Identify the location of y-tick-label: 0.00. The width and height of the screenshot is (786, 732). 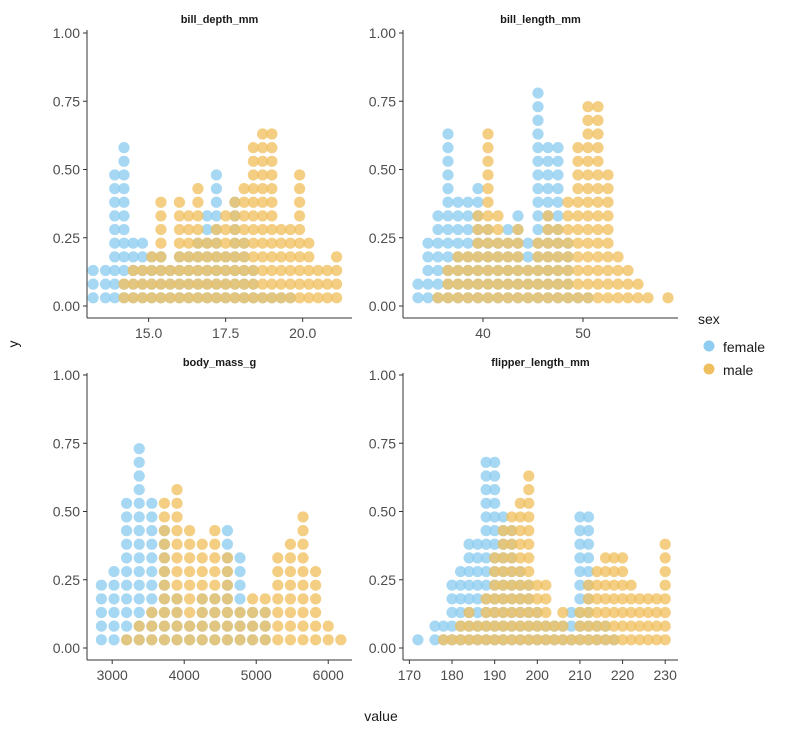
(66, 648).